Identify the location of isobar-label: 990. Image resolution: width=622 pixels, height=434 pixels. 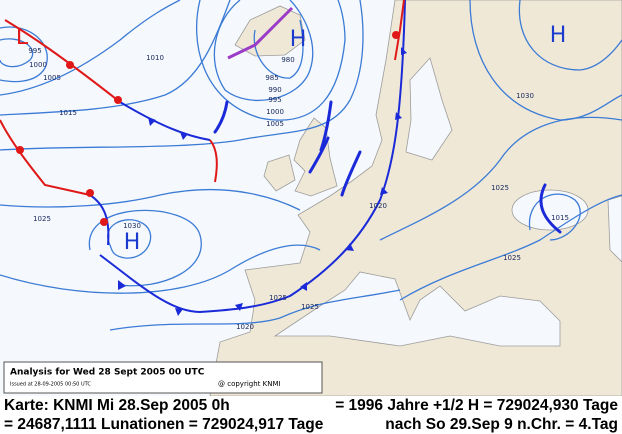
(274, 90).